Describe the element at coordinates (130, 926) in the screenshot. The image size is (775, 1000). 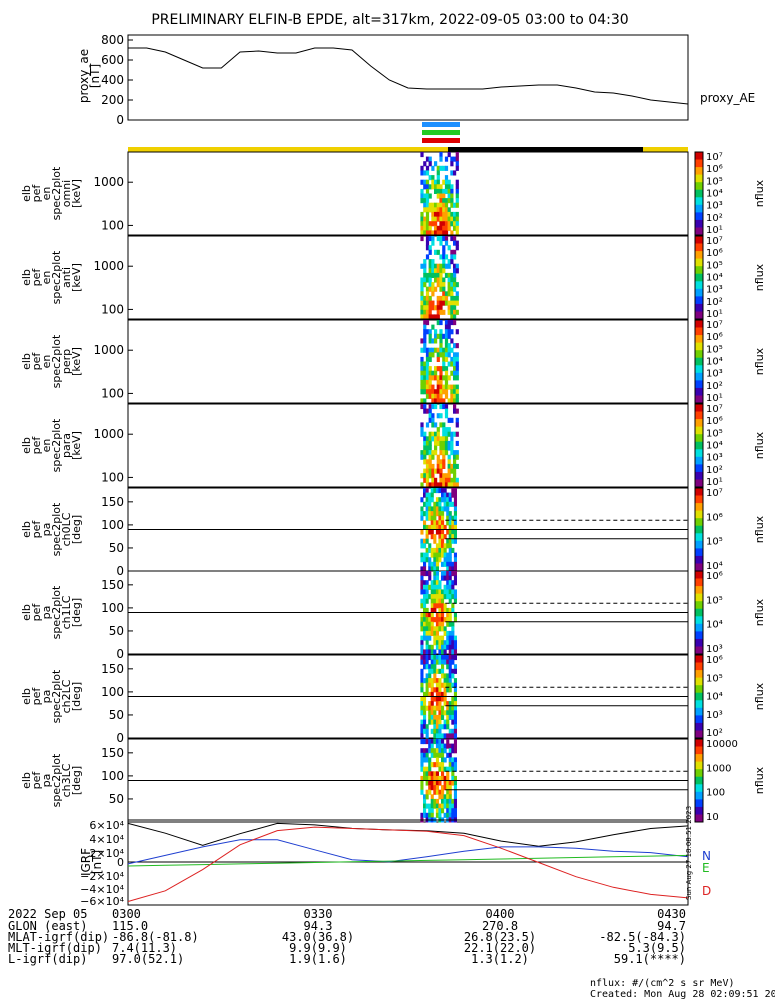
I see `footer-row-value: 115.0` at that location.